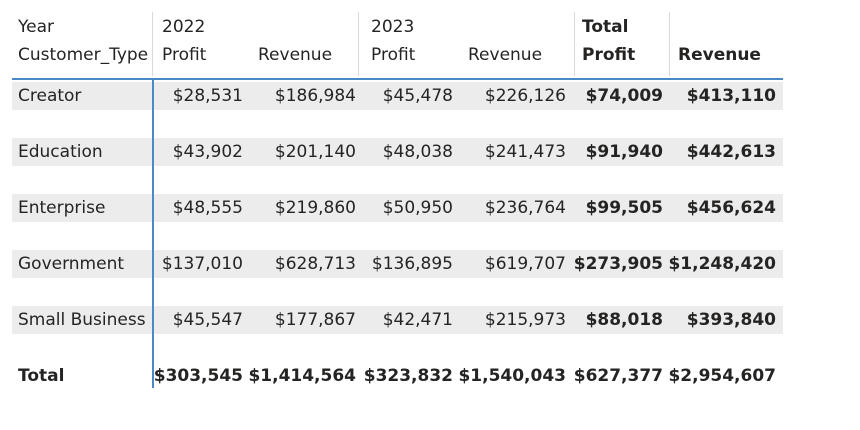 The width and height of the screenshot is (860, 430). Describe the element at coordinates (315, 320) in the screenshot. I see `table-cell: $177,867` at that location.